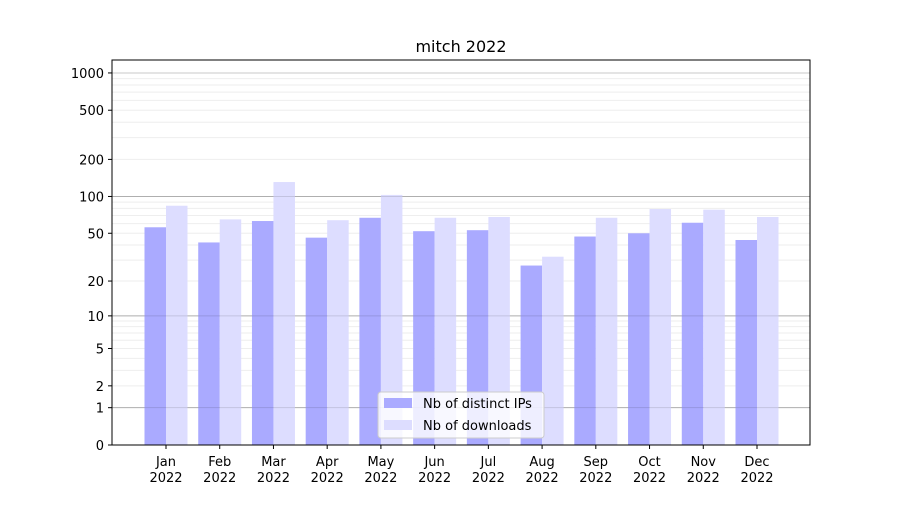 The height and width of the screenshot is (505, 900). I want to click on x-tick-label-month: Nov, so click(704, 462).